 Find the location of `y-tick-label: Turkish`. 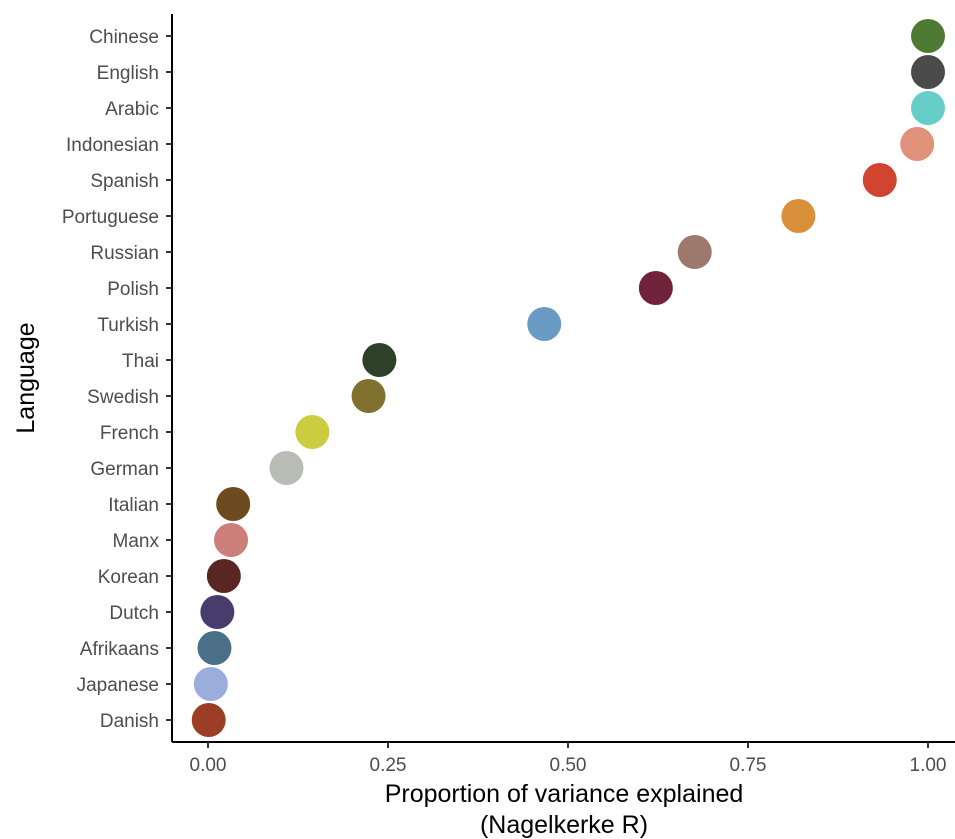

y-tick-label: Turkish is located at coordinates (128, 325).